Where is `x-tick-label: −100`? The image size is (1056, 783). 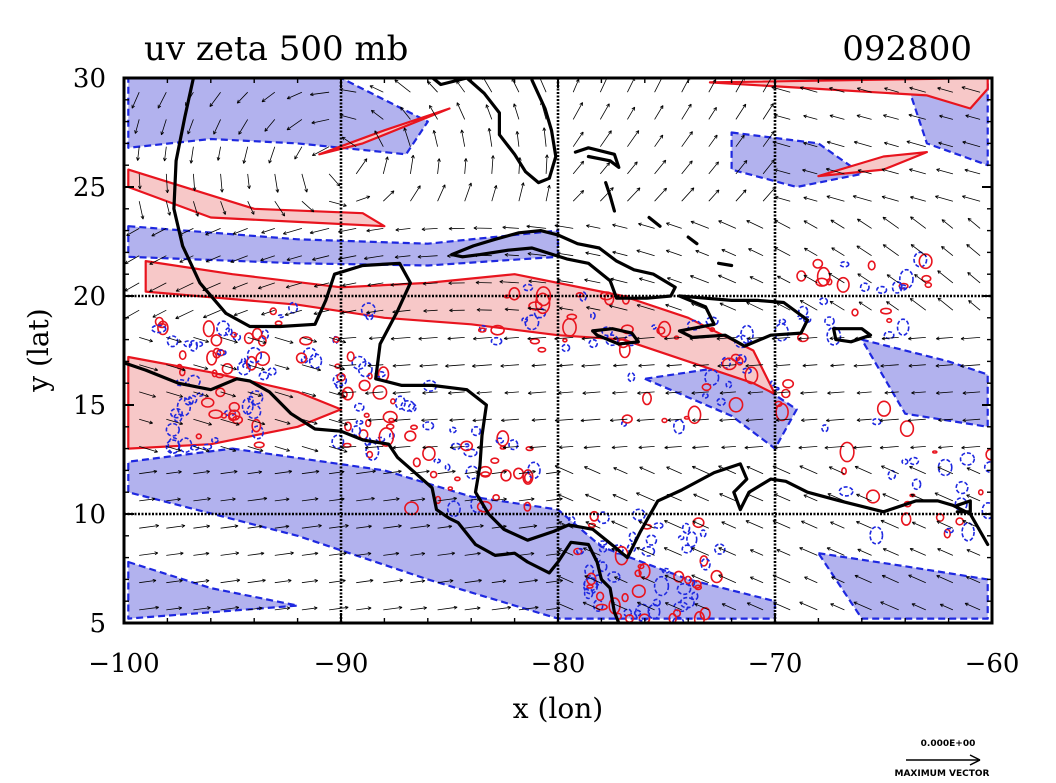
x-tick-label: −100 is located at coordinates (123, 664).